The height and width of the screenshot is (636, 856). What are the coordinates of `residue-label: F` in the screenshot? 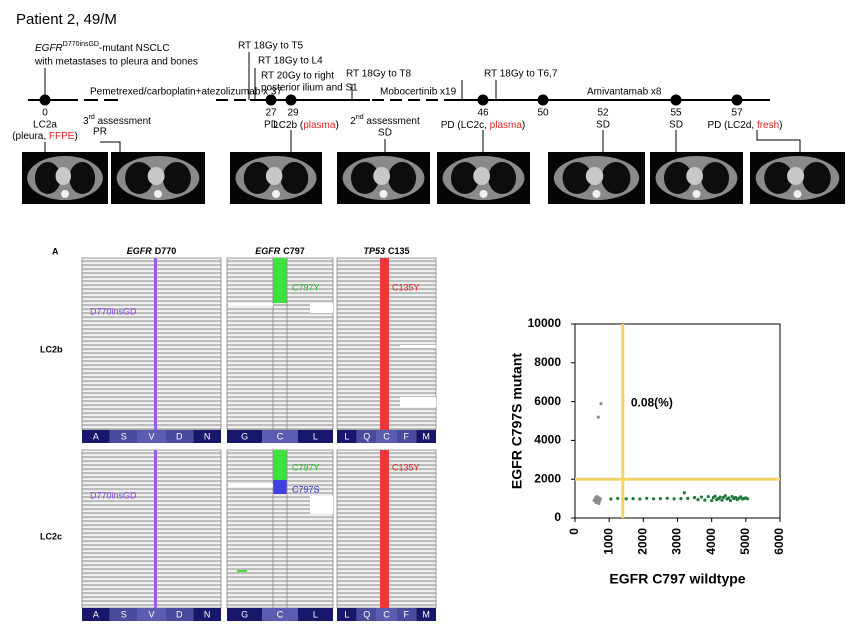 It's located at (407, 614).